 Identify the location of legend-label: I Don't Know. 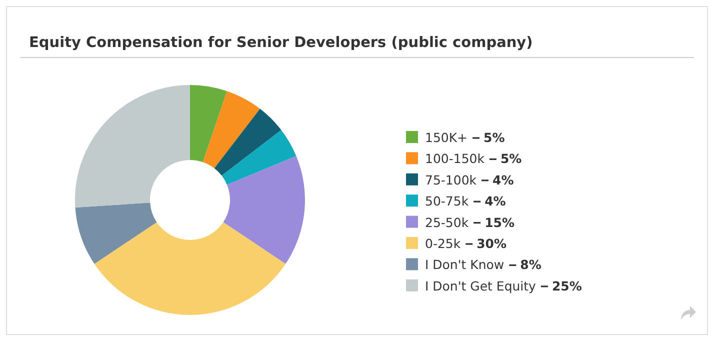
(464, 264).